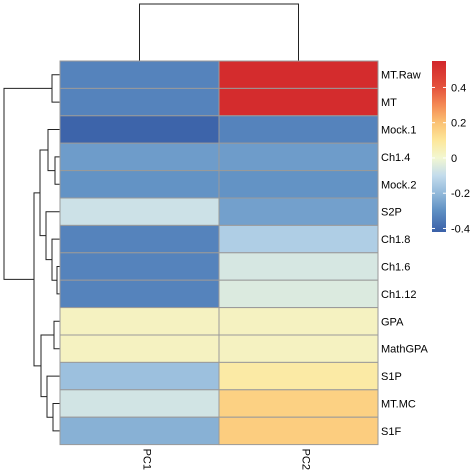 Image resolution: width=474 pixels, height=474 pixels. Describe the element at coordinates (389, 103) in the screenshot. I see `row-label: MT` at that location.